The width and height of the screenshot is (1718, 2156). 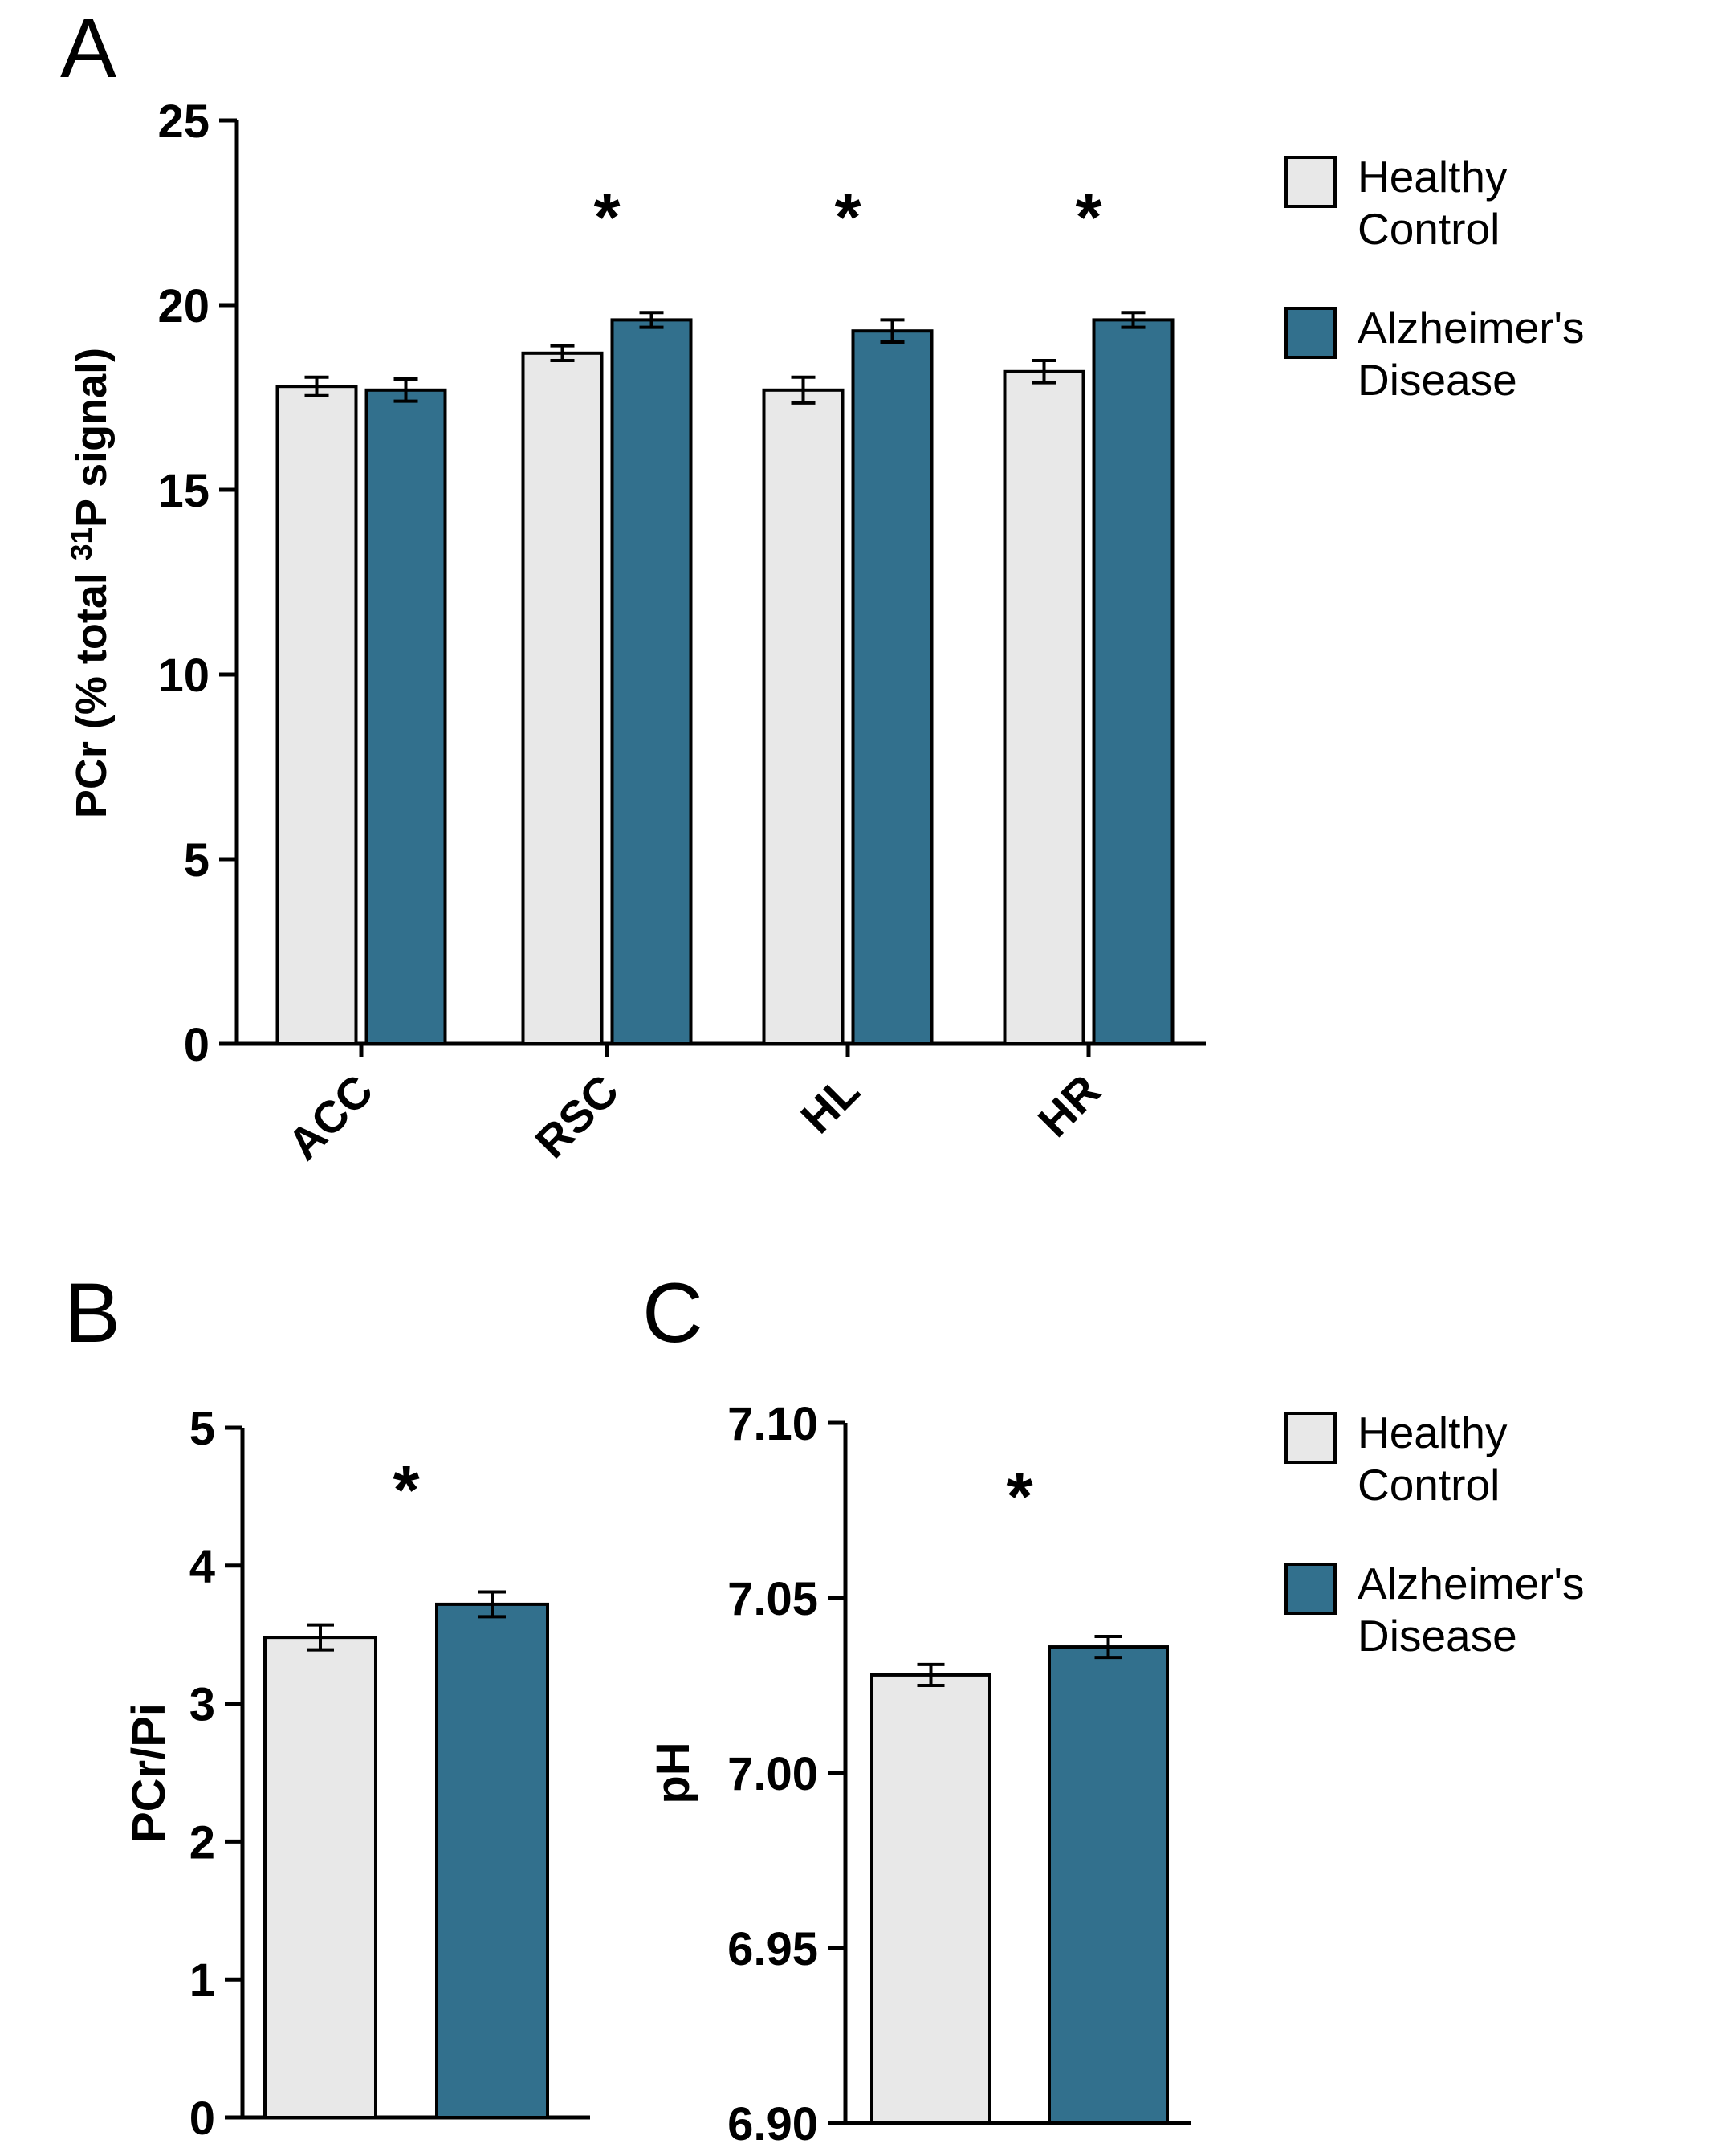 What do you see at coordinates (830, 1104) in the screenshot?
I see `category-label: HL` at bounding box center [830, 1104].